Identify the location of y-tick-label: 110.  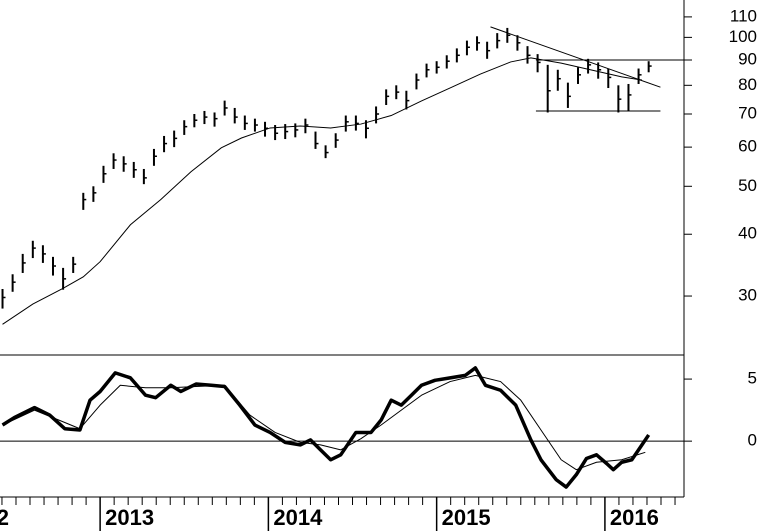
(743, 15).